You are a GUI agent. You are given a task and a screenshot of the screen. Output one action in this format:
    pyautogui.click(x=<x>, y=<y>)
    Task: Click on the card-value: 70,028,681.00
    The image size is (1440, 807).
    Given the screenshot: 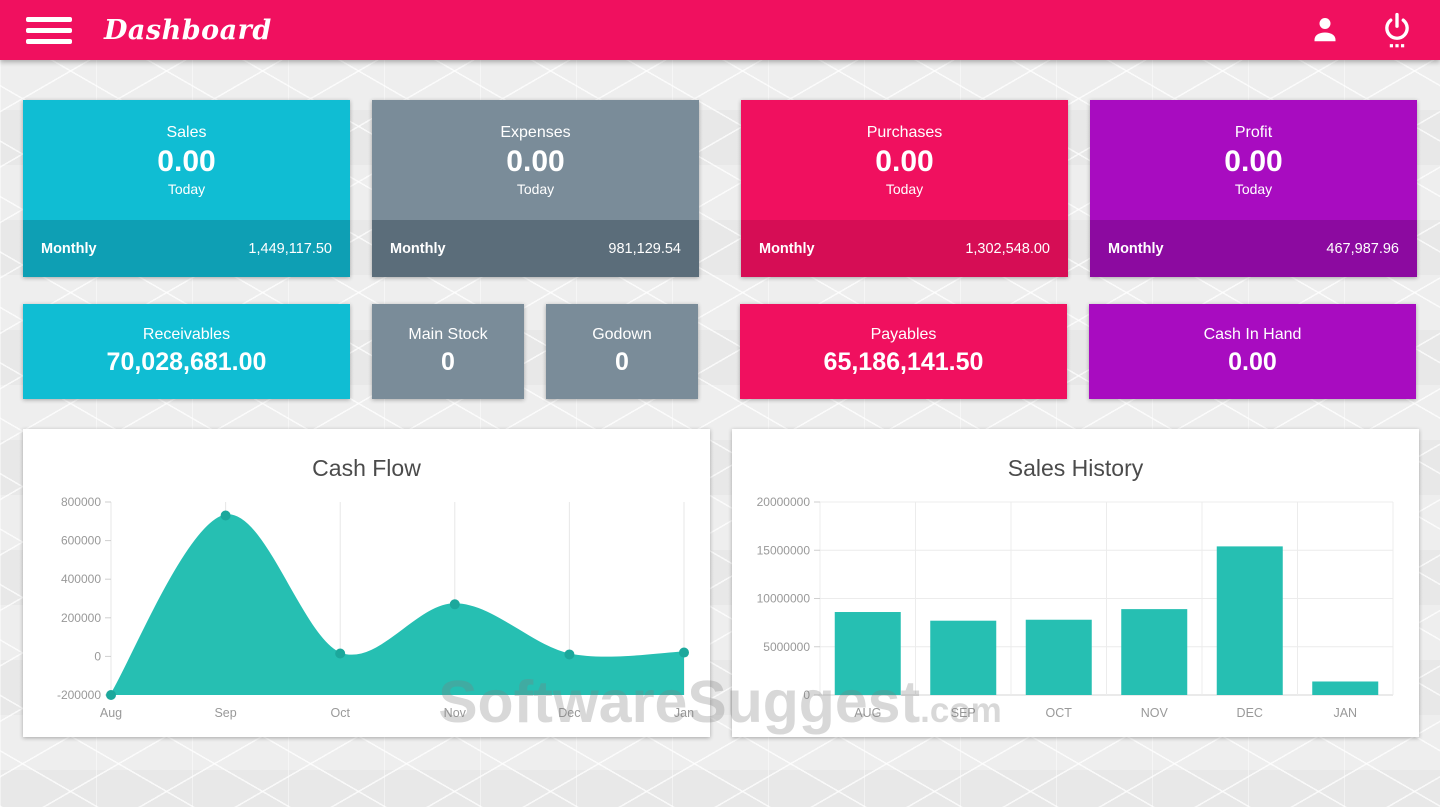 What is the action you would take?
    pyautogui.click(x=186, y=362)
    